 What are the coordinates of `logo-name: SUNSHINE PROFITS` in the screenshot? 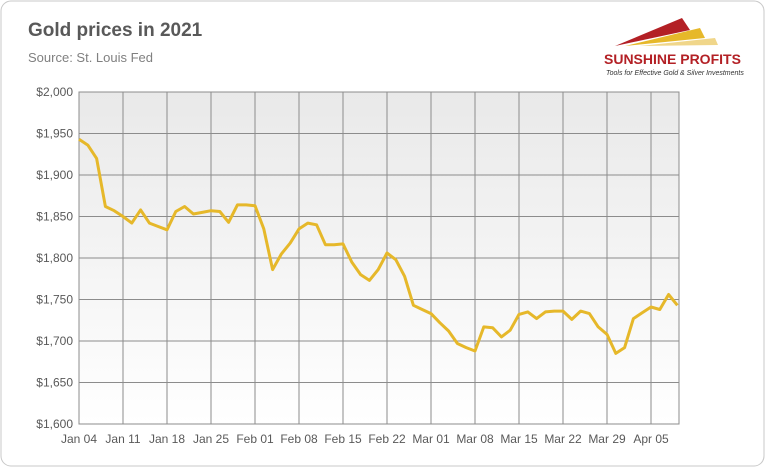 It's located at (672, 59).